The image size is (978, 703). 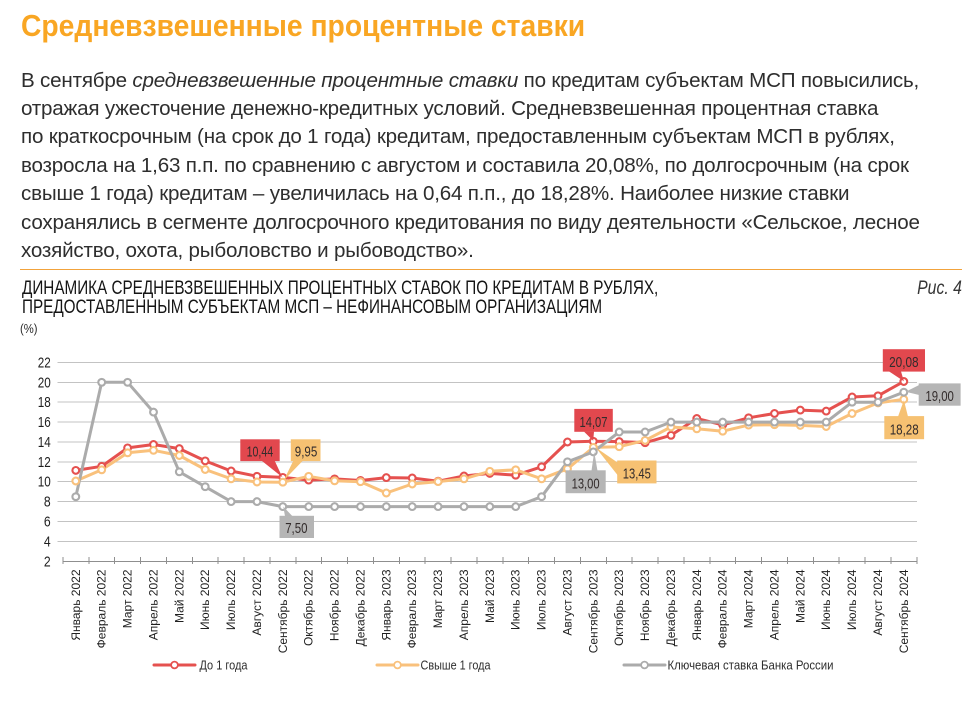 What do you see at coordinates (47, 503) in the screenshot?
I see `svg-text: 8` at bounding box center [47, 503].